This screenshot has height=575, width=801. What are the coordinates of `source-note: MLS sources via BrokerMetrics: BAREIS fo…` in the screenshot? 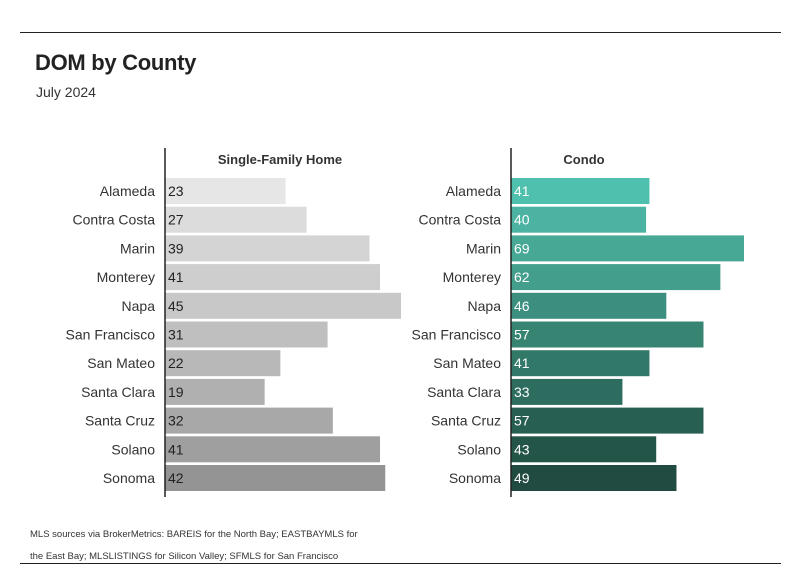 It's located at (194, 545).